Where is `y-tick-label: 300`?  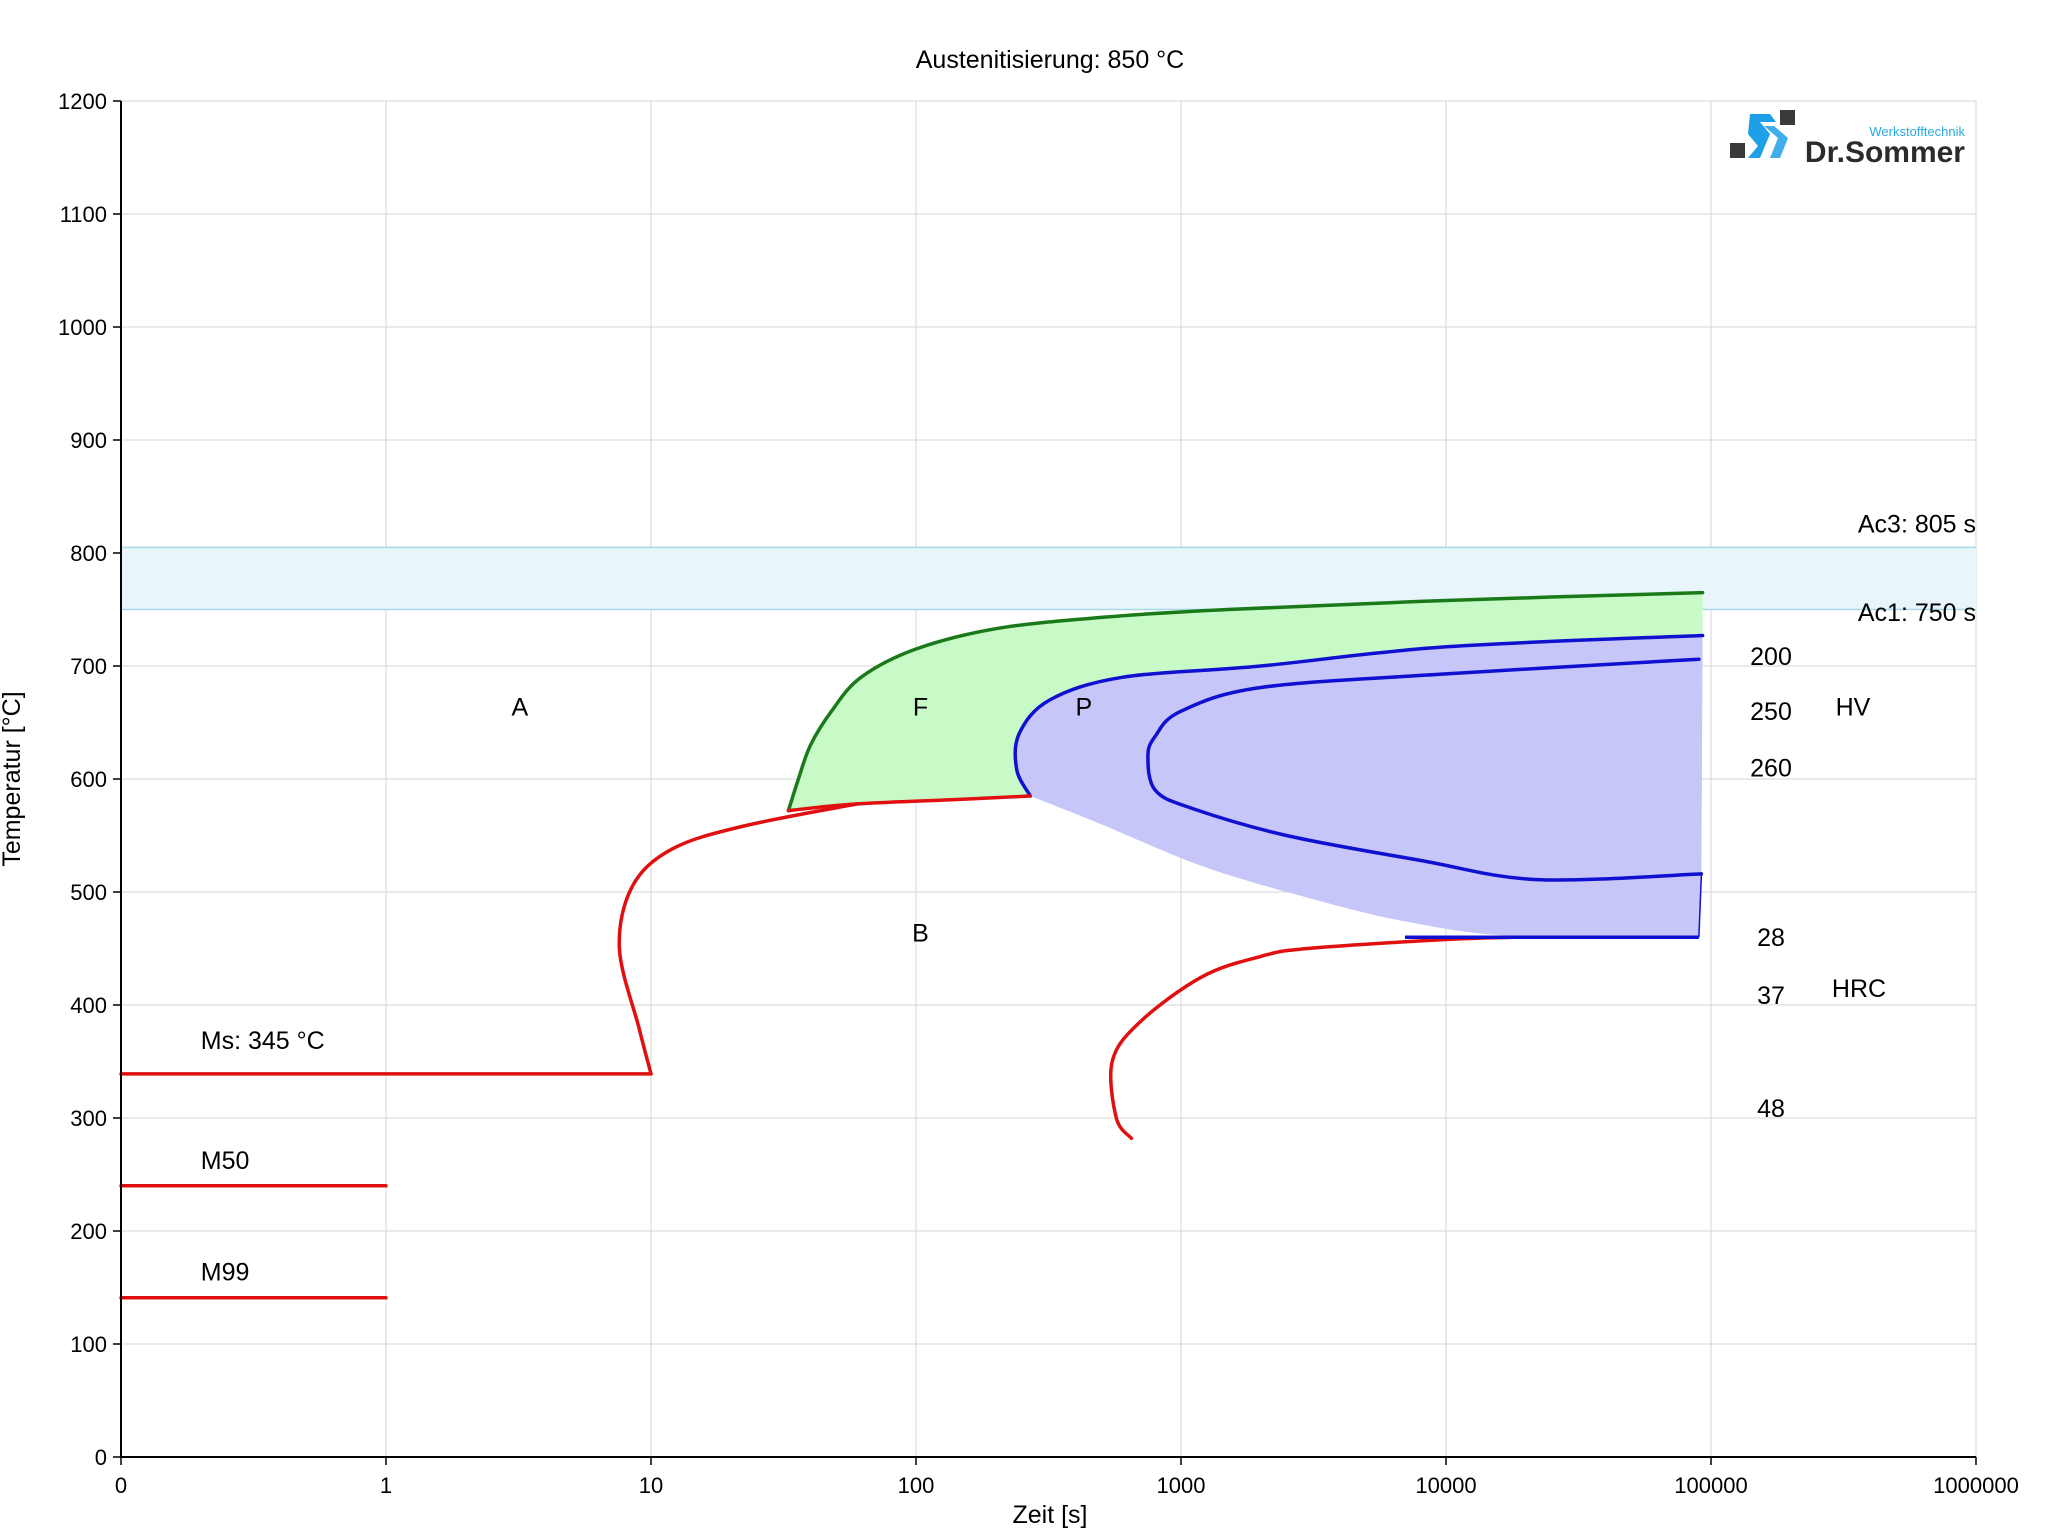 y-tick-label: 300 is located at coordinates (88, 1118).